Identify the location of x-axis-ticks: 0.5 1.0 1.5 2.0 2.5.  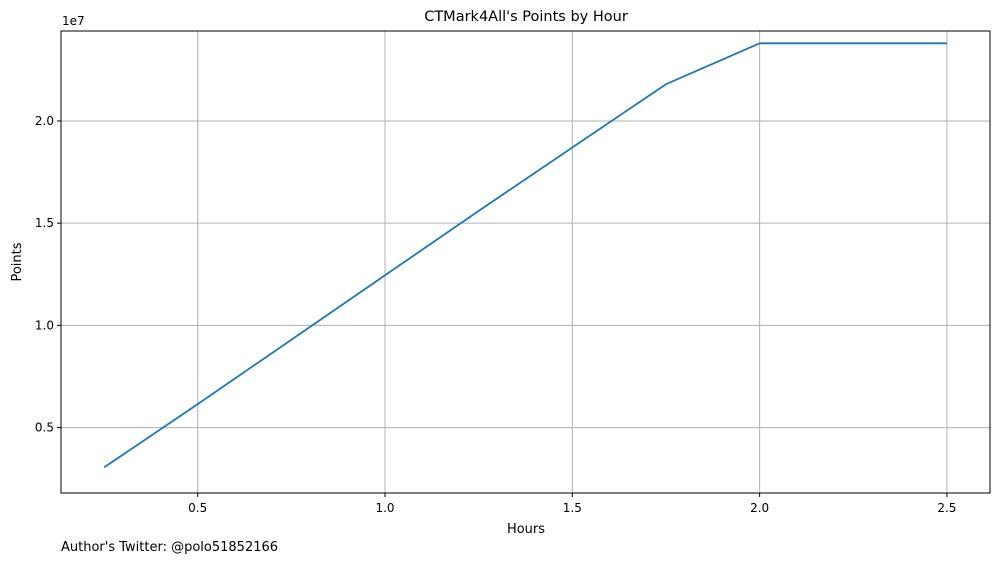
(572, 504).